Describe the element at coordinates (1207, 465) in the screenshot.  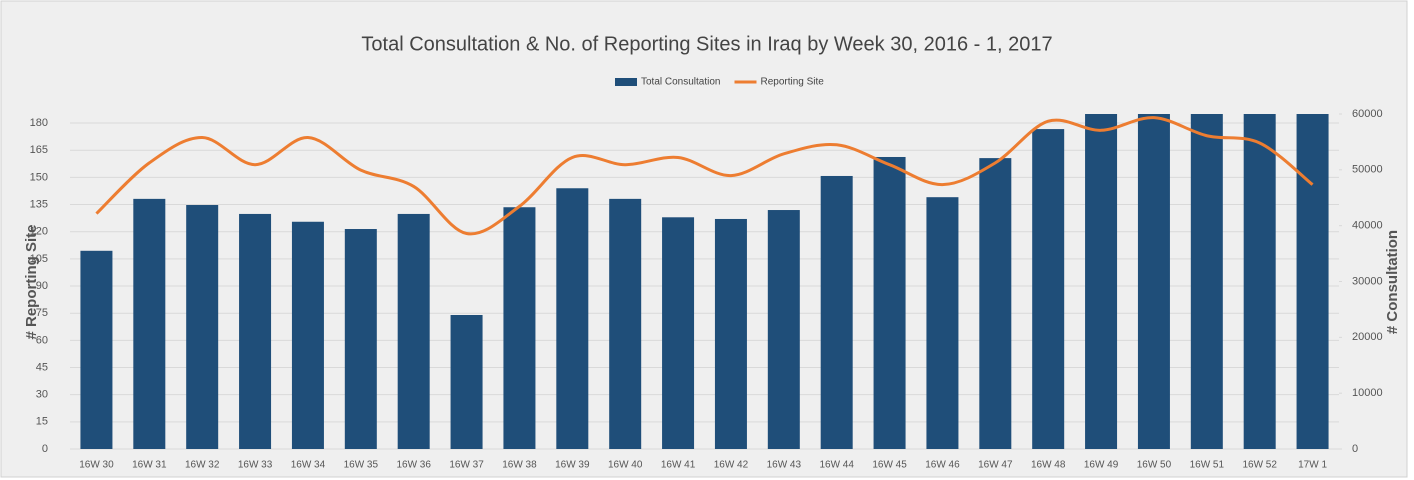
I see `x-tick-label: 16W 51` at that location.